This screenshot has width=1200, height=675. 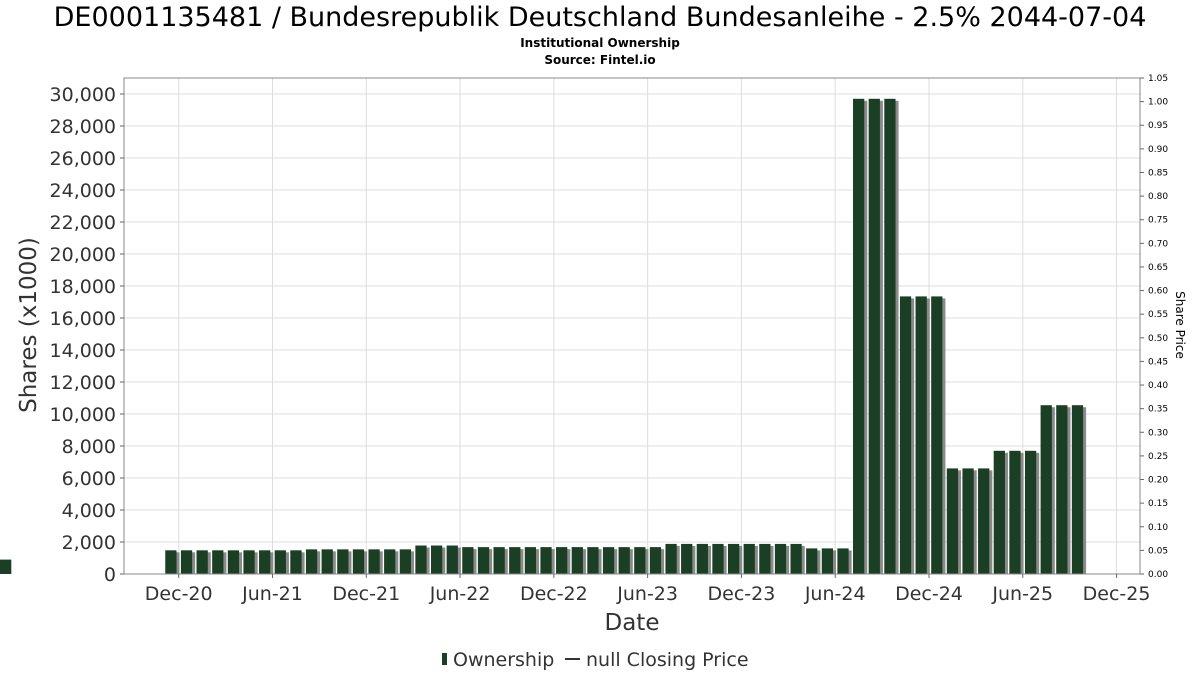 I want to click on y2-tick-label-16: 0.80, so click(x=1158, y=197).